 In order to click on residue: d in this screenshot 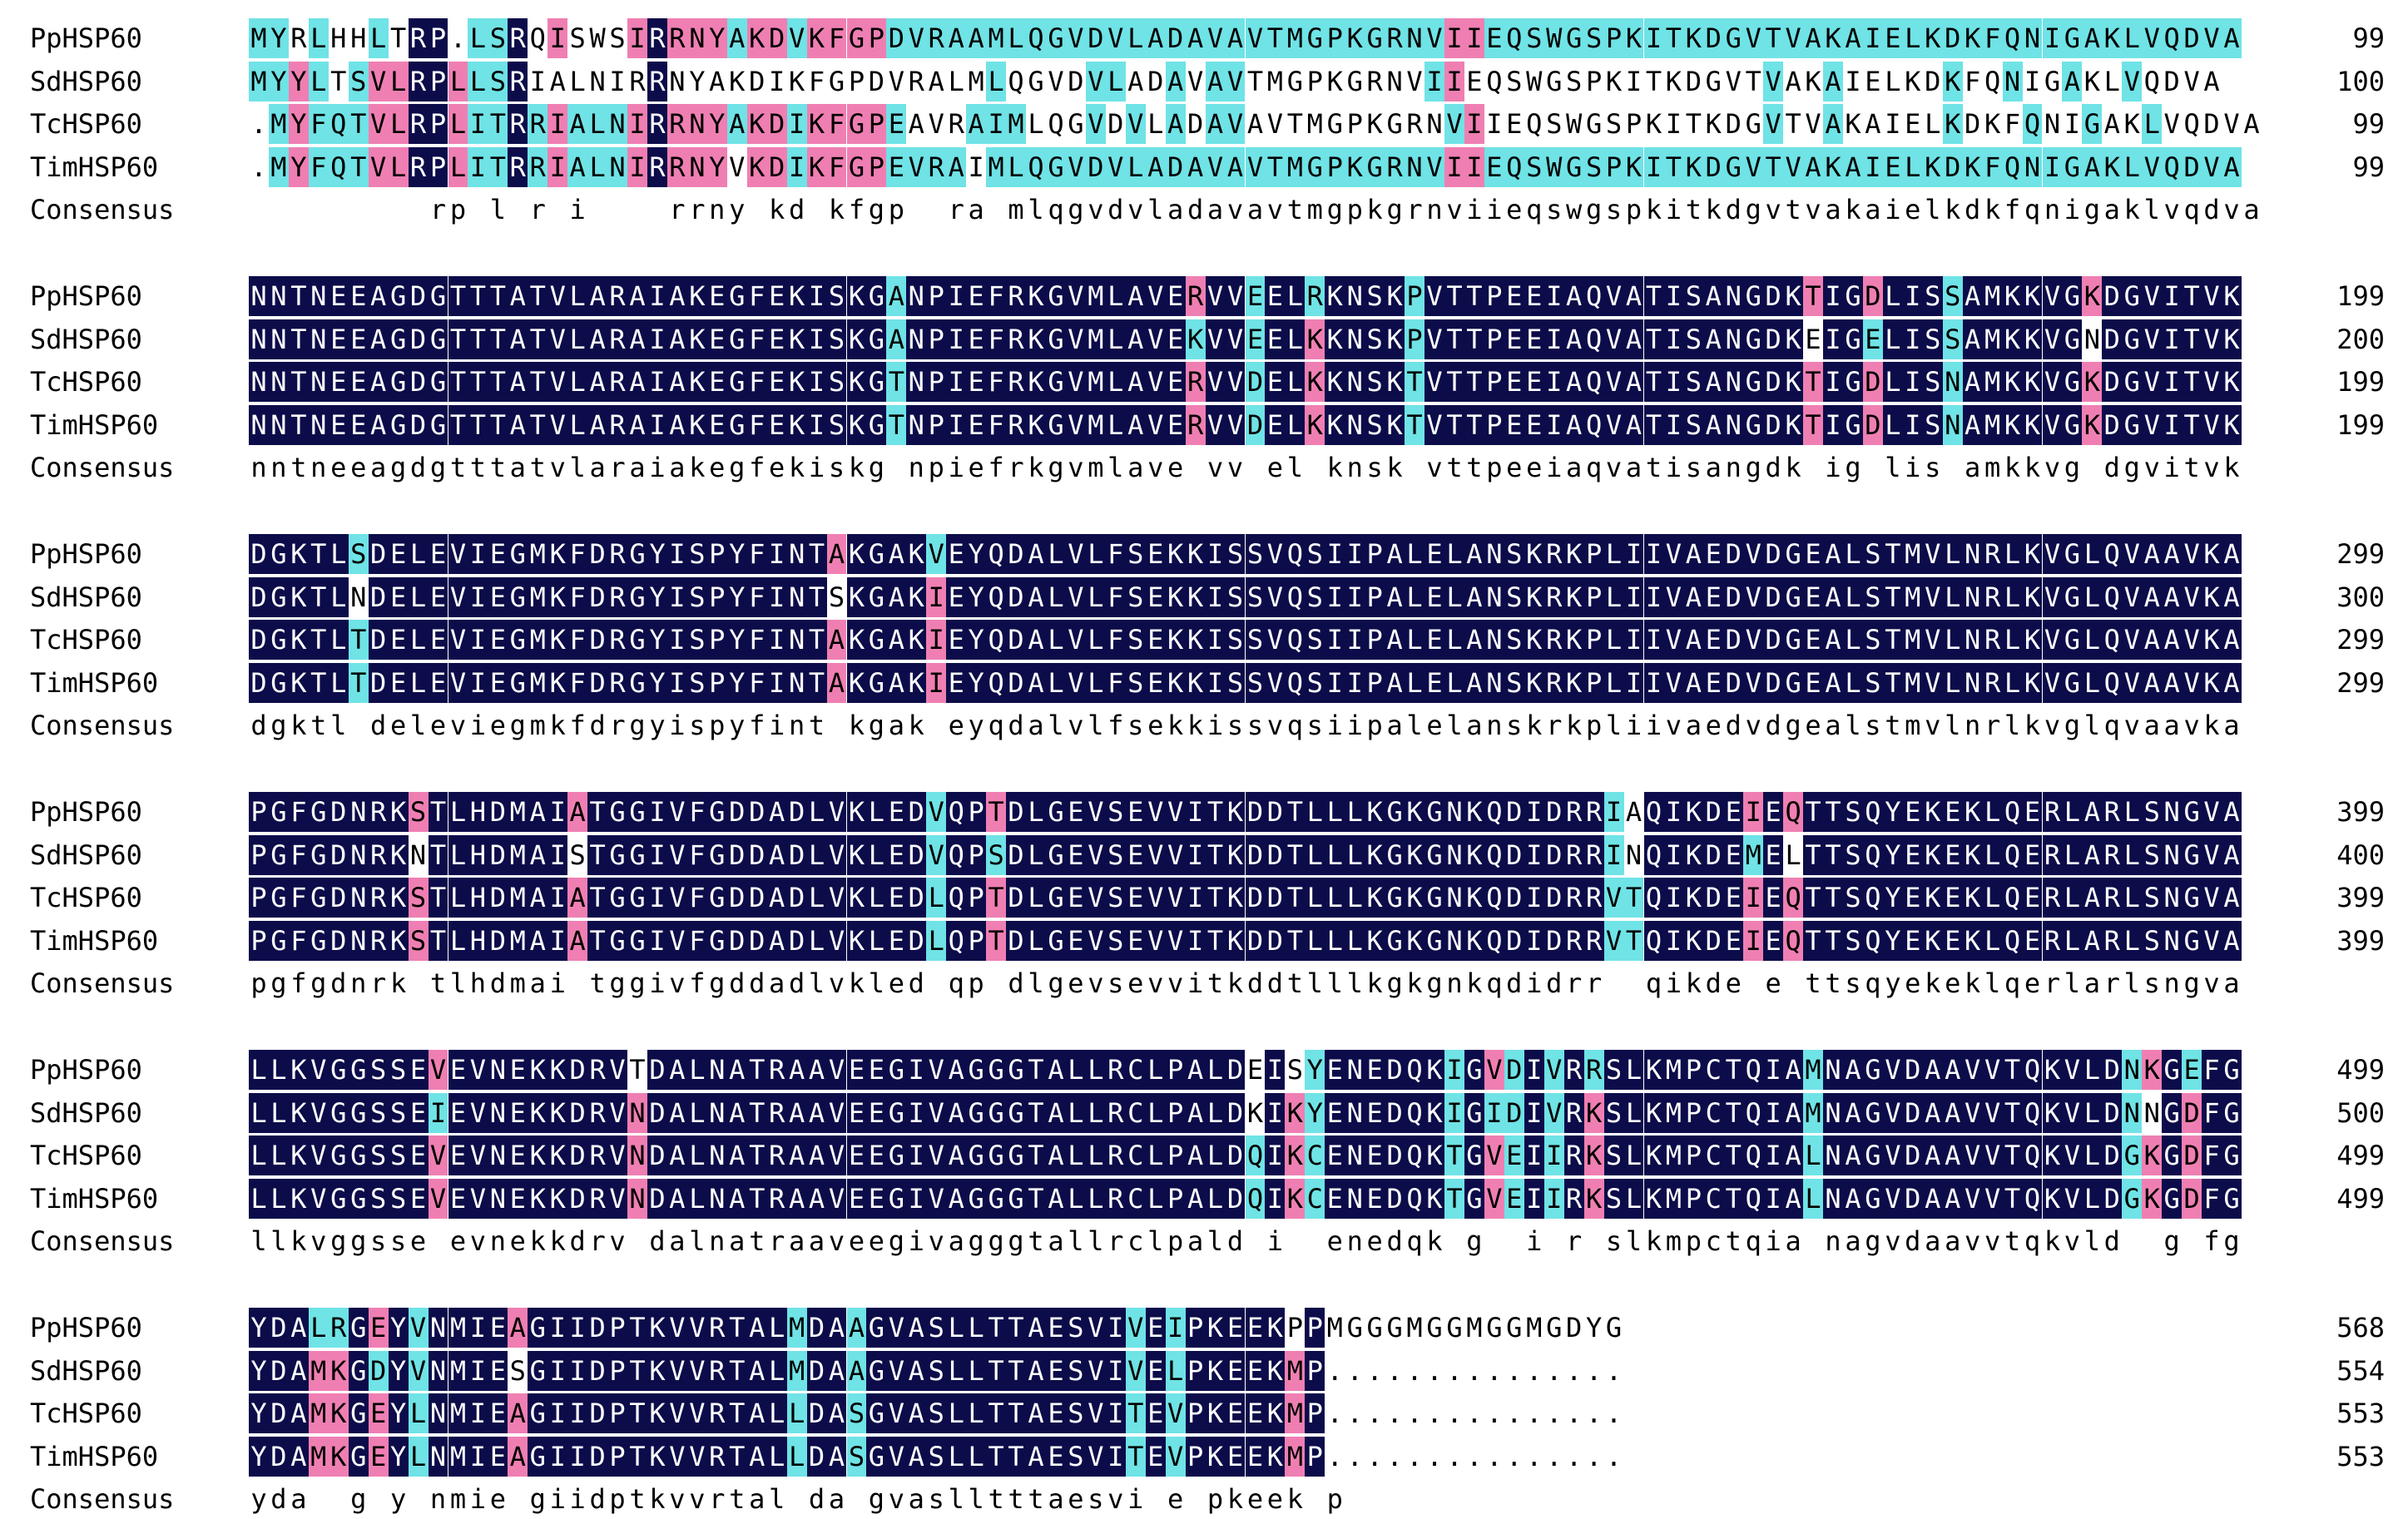, I will do `click(658, 1241)`.